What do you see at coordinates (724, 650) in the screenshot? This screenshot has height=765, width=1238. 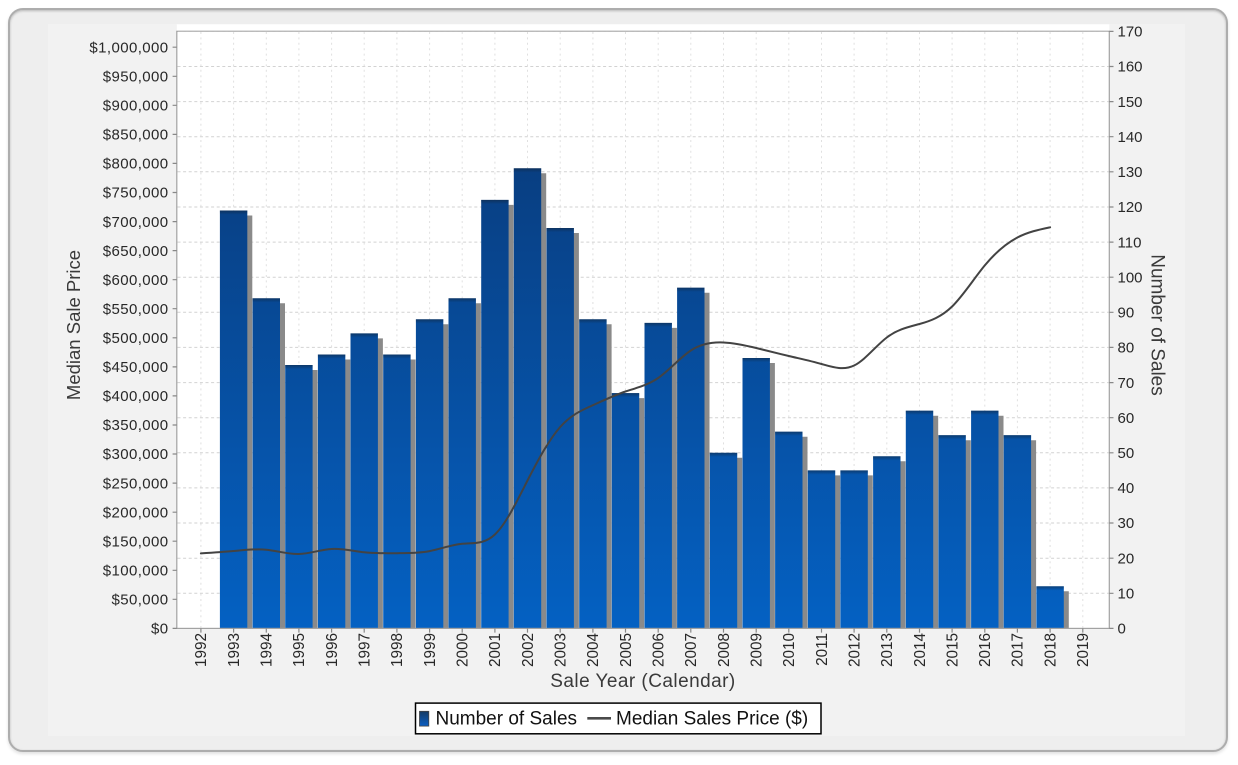 I see `svg-text: 2008` at bounding box center [724, 650].